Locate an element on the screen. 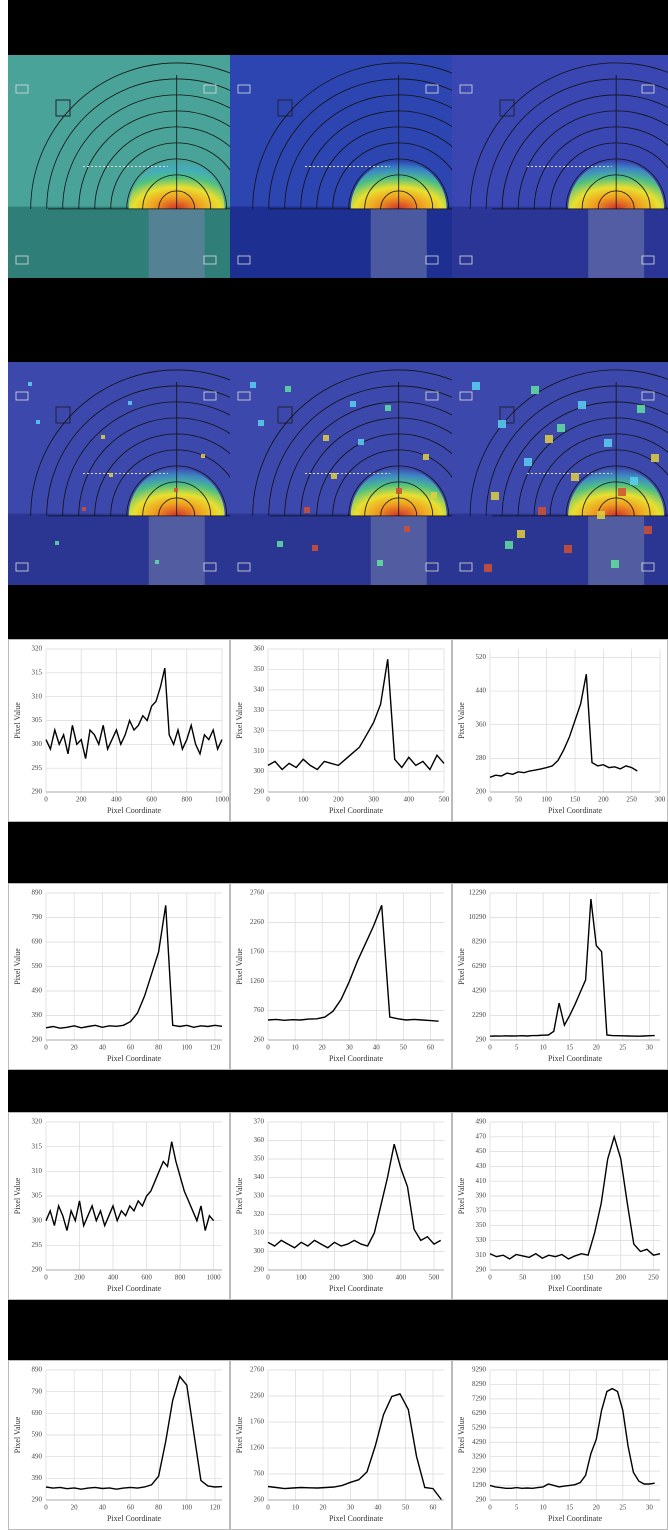  y-tick-label: 2760 is located at coordinates (257, 1370).